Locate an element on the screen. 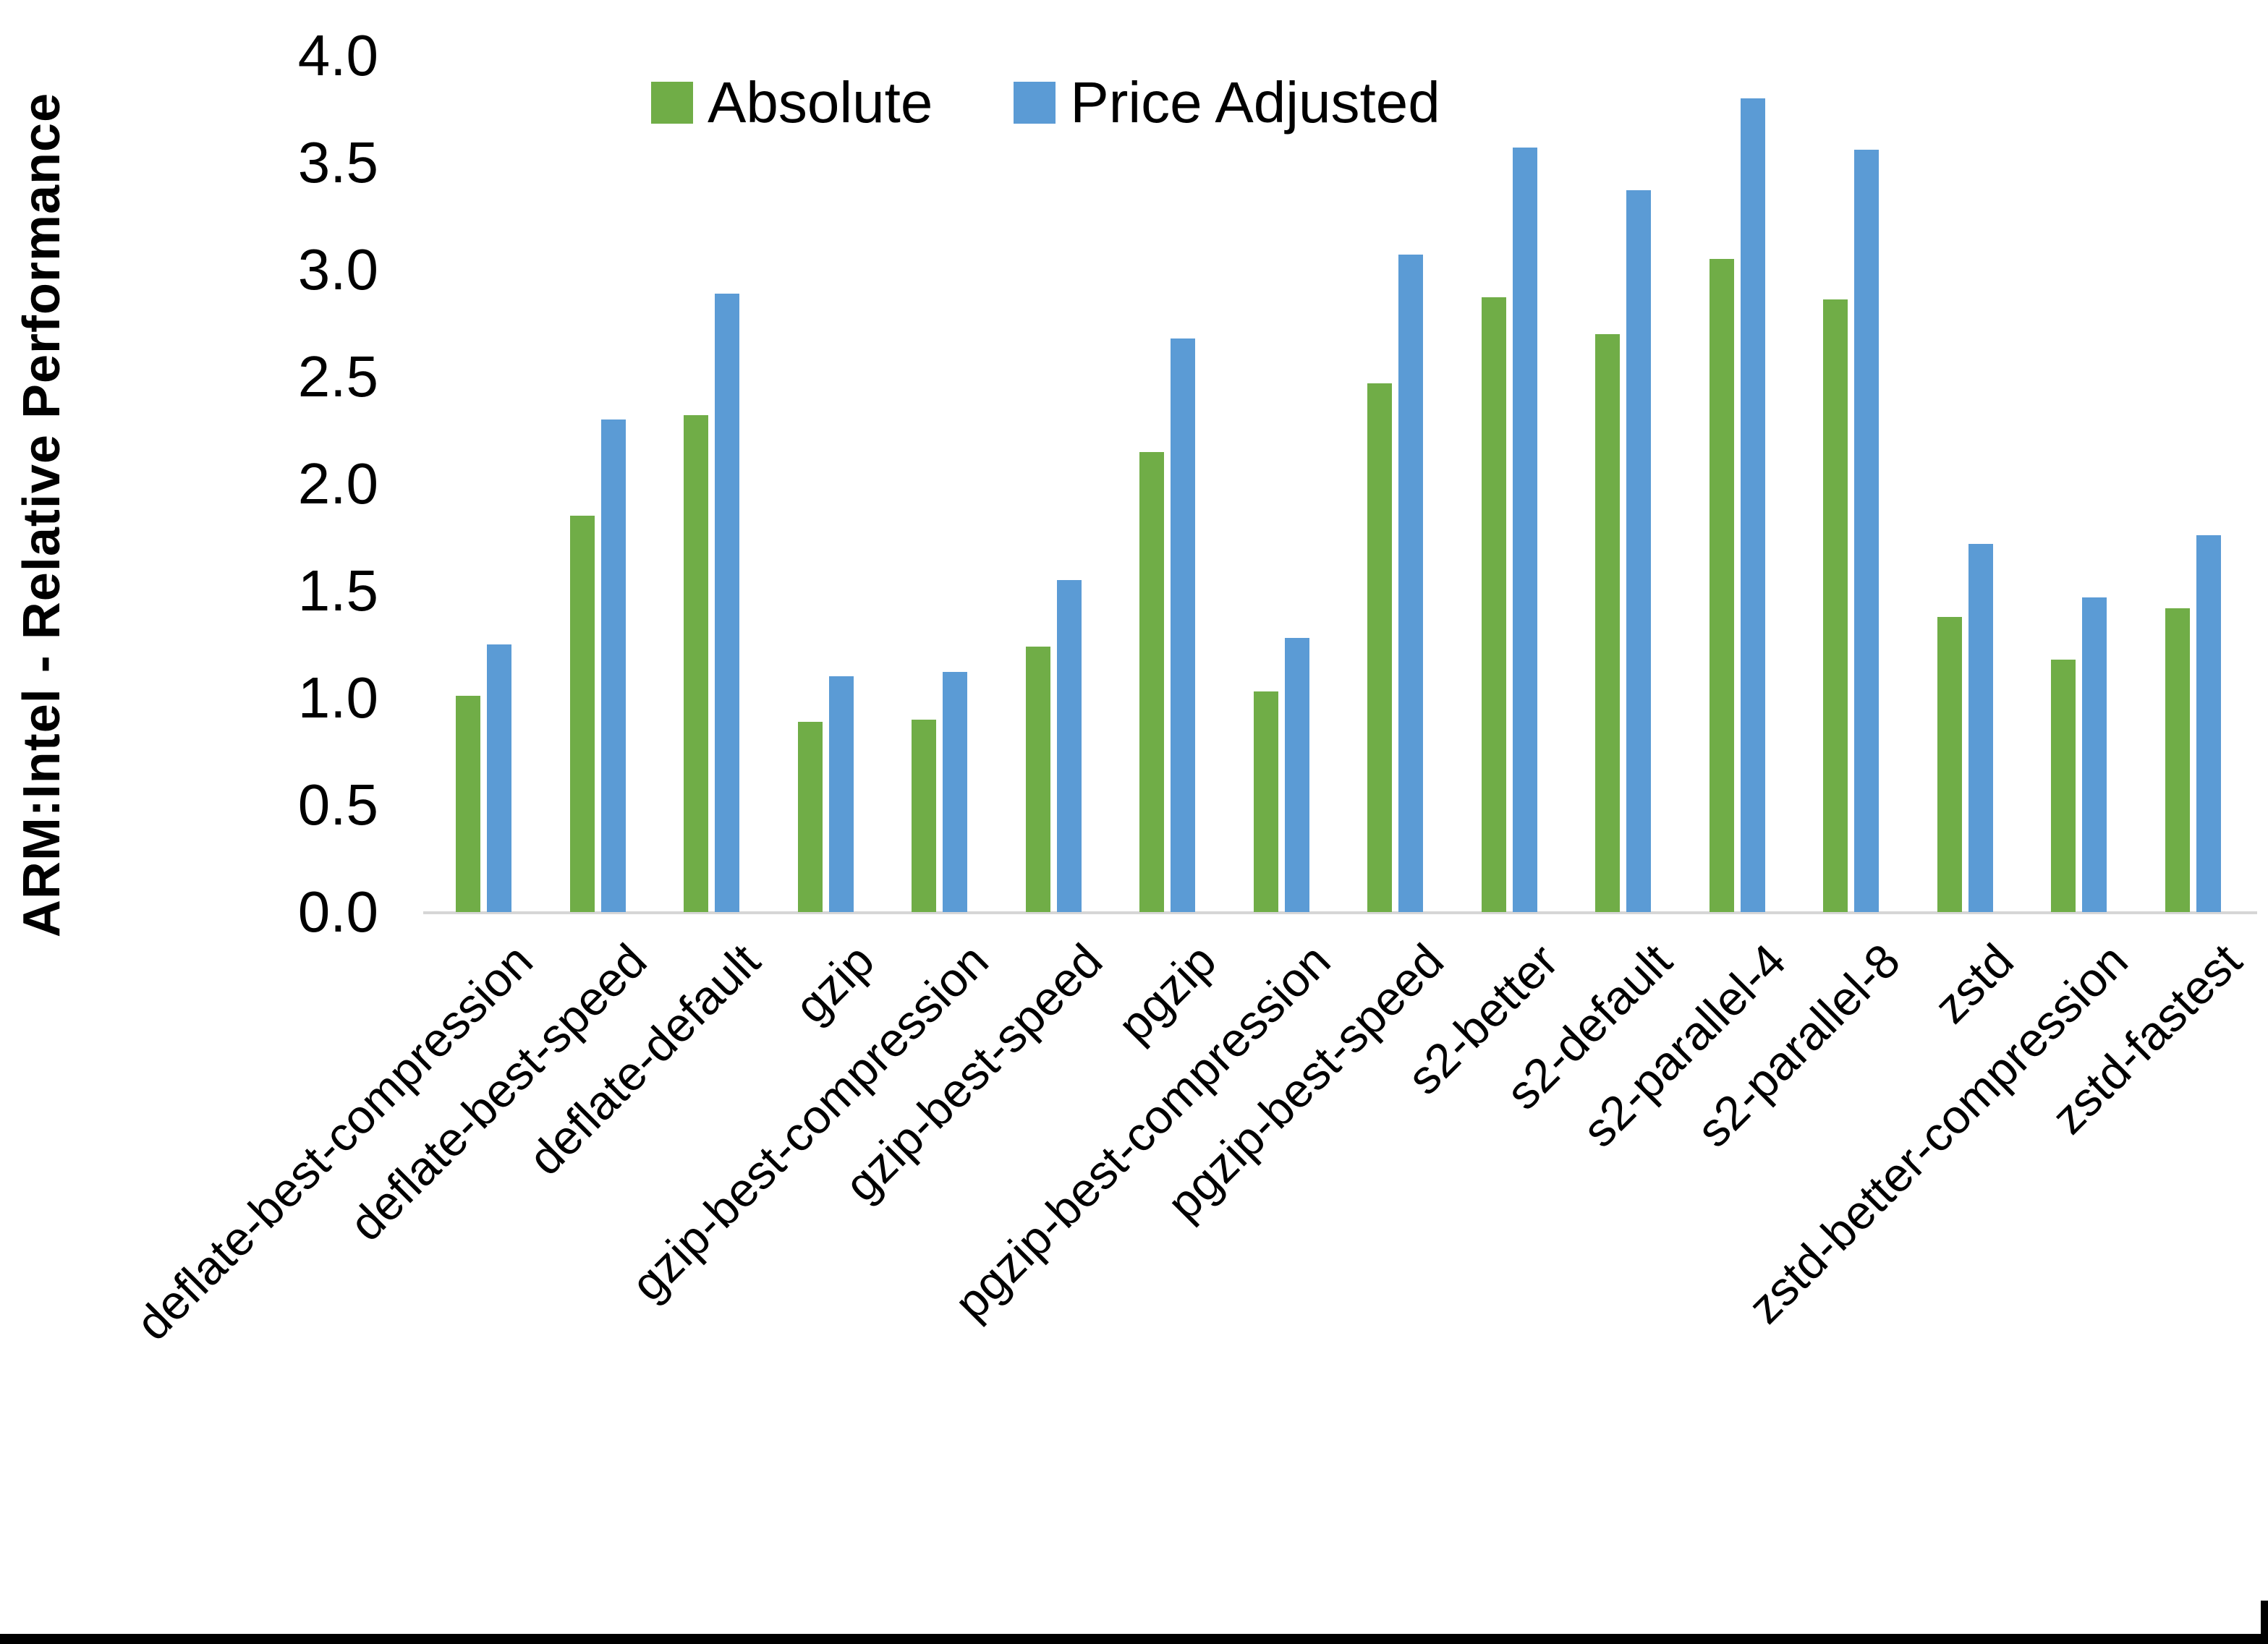 Image resolution: width=2268 pixels, height=1644 pixels. bar-group-deflate-default is located at coordinates (712, 484).